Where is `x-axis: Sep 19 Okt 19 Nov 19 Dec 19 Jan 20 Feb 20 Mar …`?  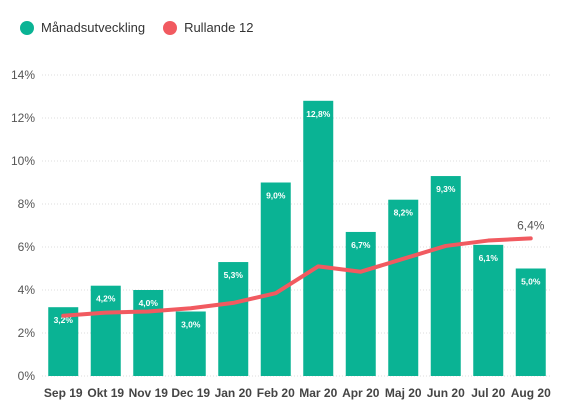 x-axis: Sep 19 Okt 19 Nov 19 Dec 19 Jan 20 Feb 20 Mar … is located at coordinates (297, 393).